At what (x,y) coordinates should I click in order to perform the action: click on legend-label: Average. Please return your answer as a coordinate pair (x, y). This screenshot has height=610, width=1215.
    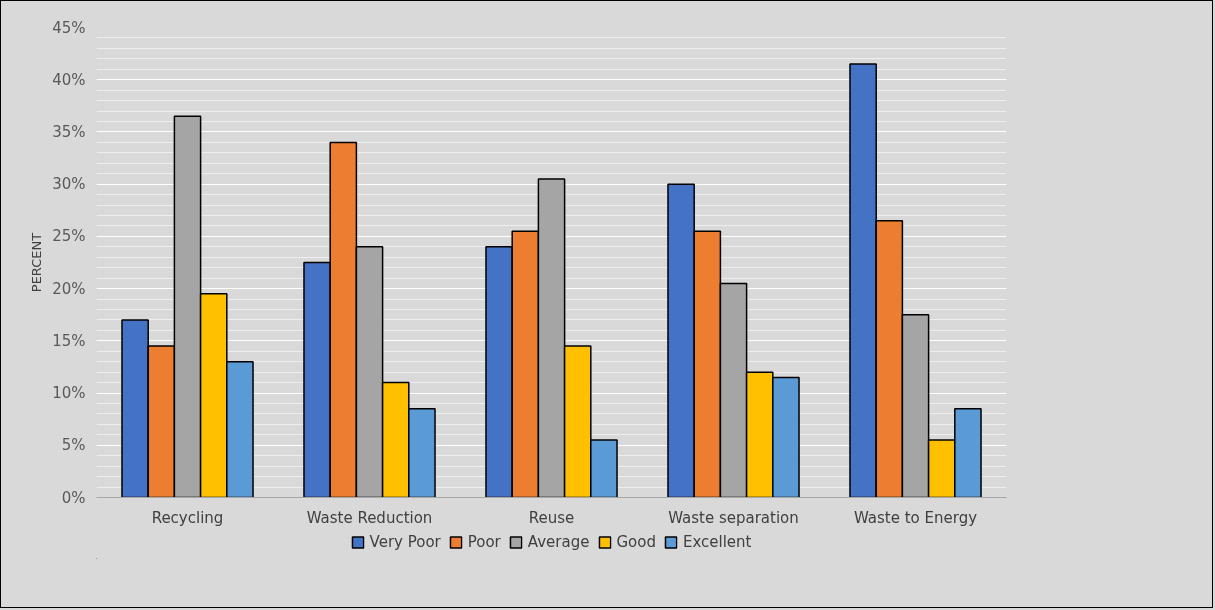
    Looking at the image, I should click on (558, 542).